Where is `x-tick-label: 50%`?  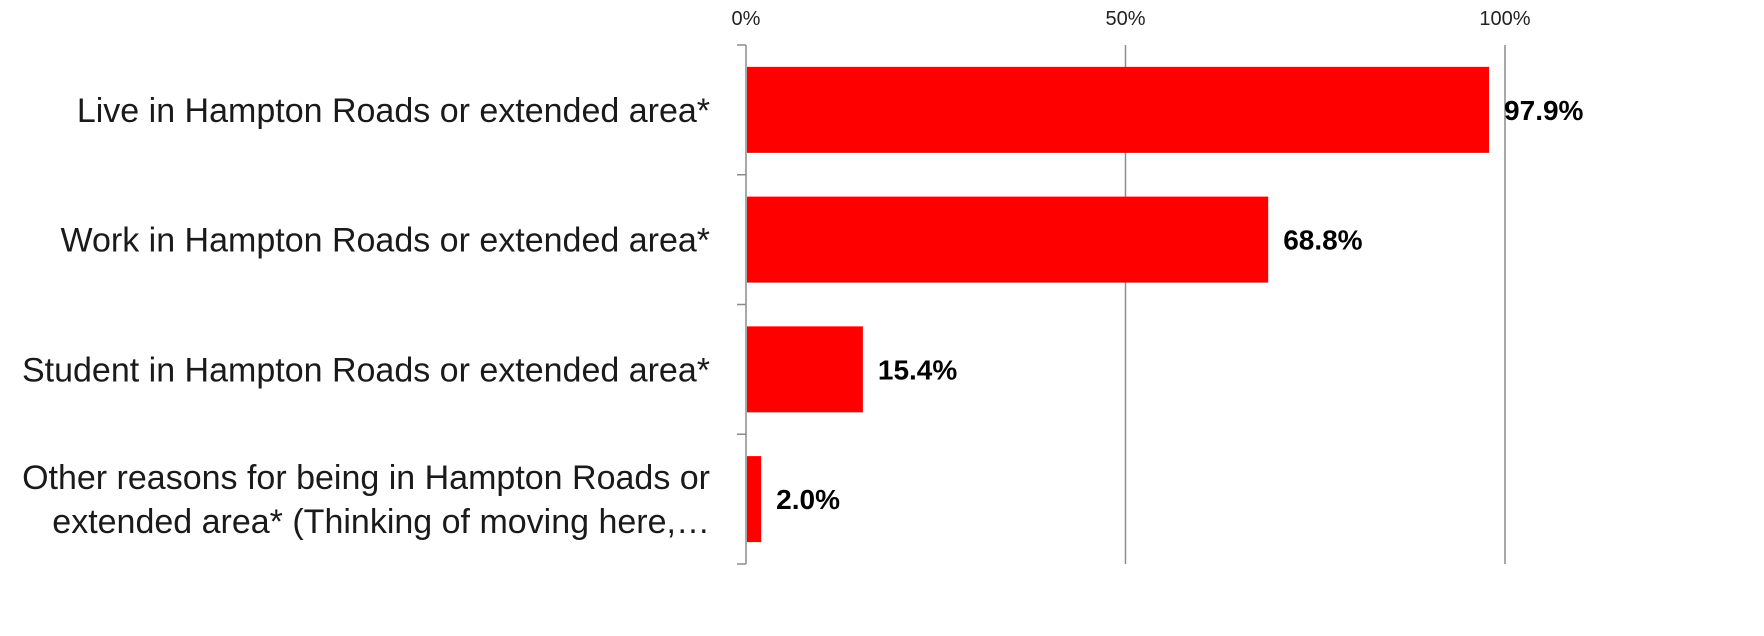 x-tick-label: 50% is located at coordinates (1125, 19).